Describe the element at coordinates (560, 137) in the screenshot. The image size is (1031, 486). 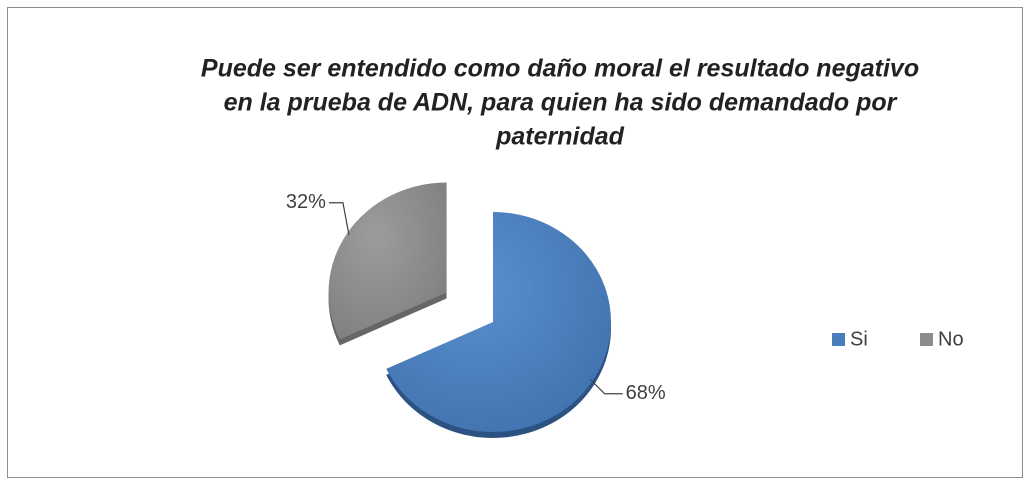
I see `chart-title: paternidad` at that location.